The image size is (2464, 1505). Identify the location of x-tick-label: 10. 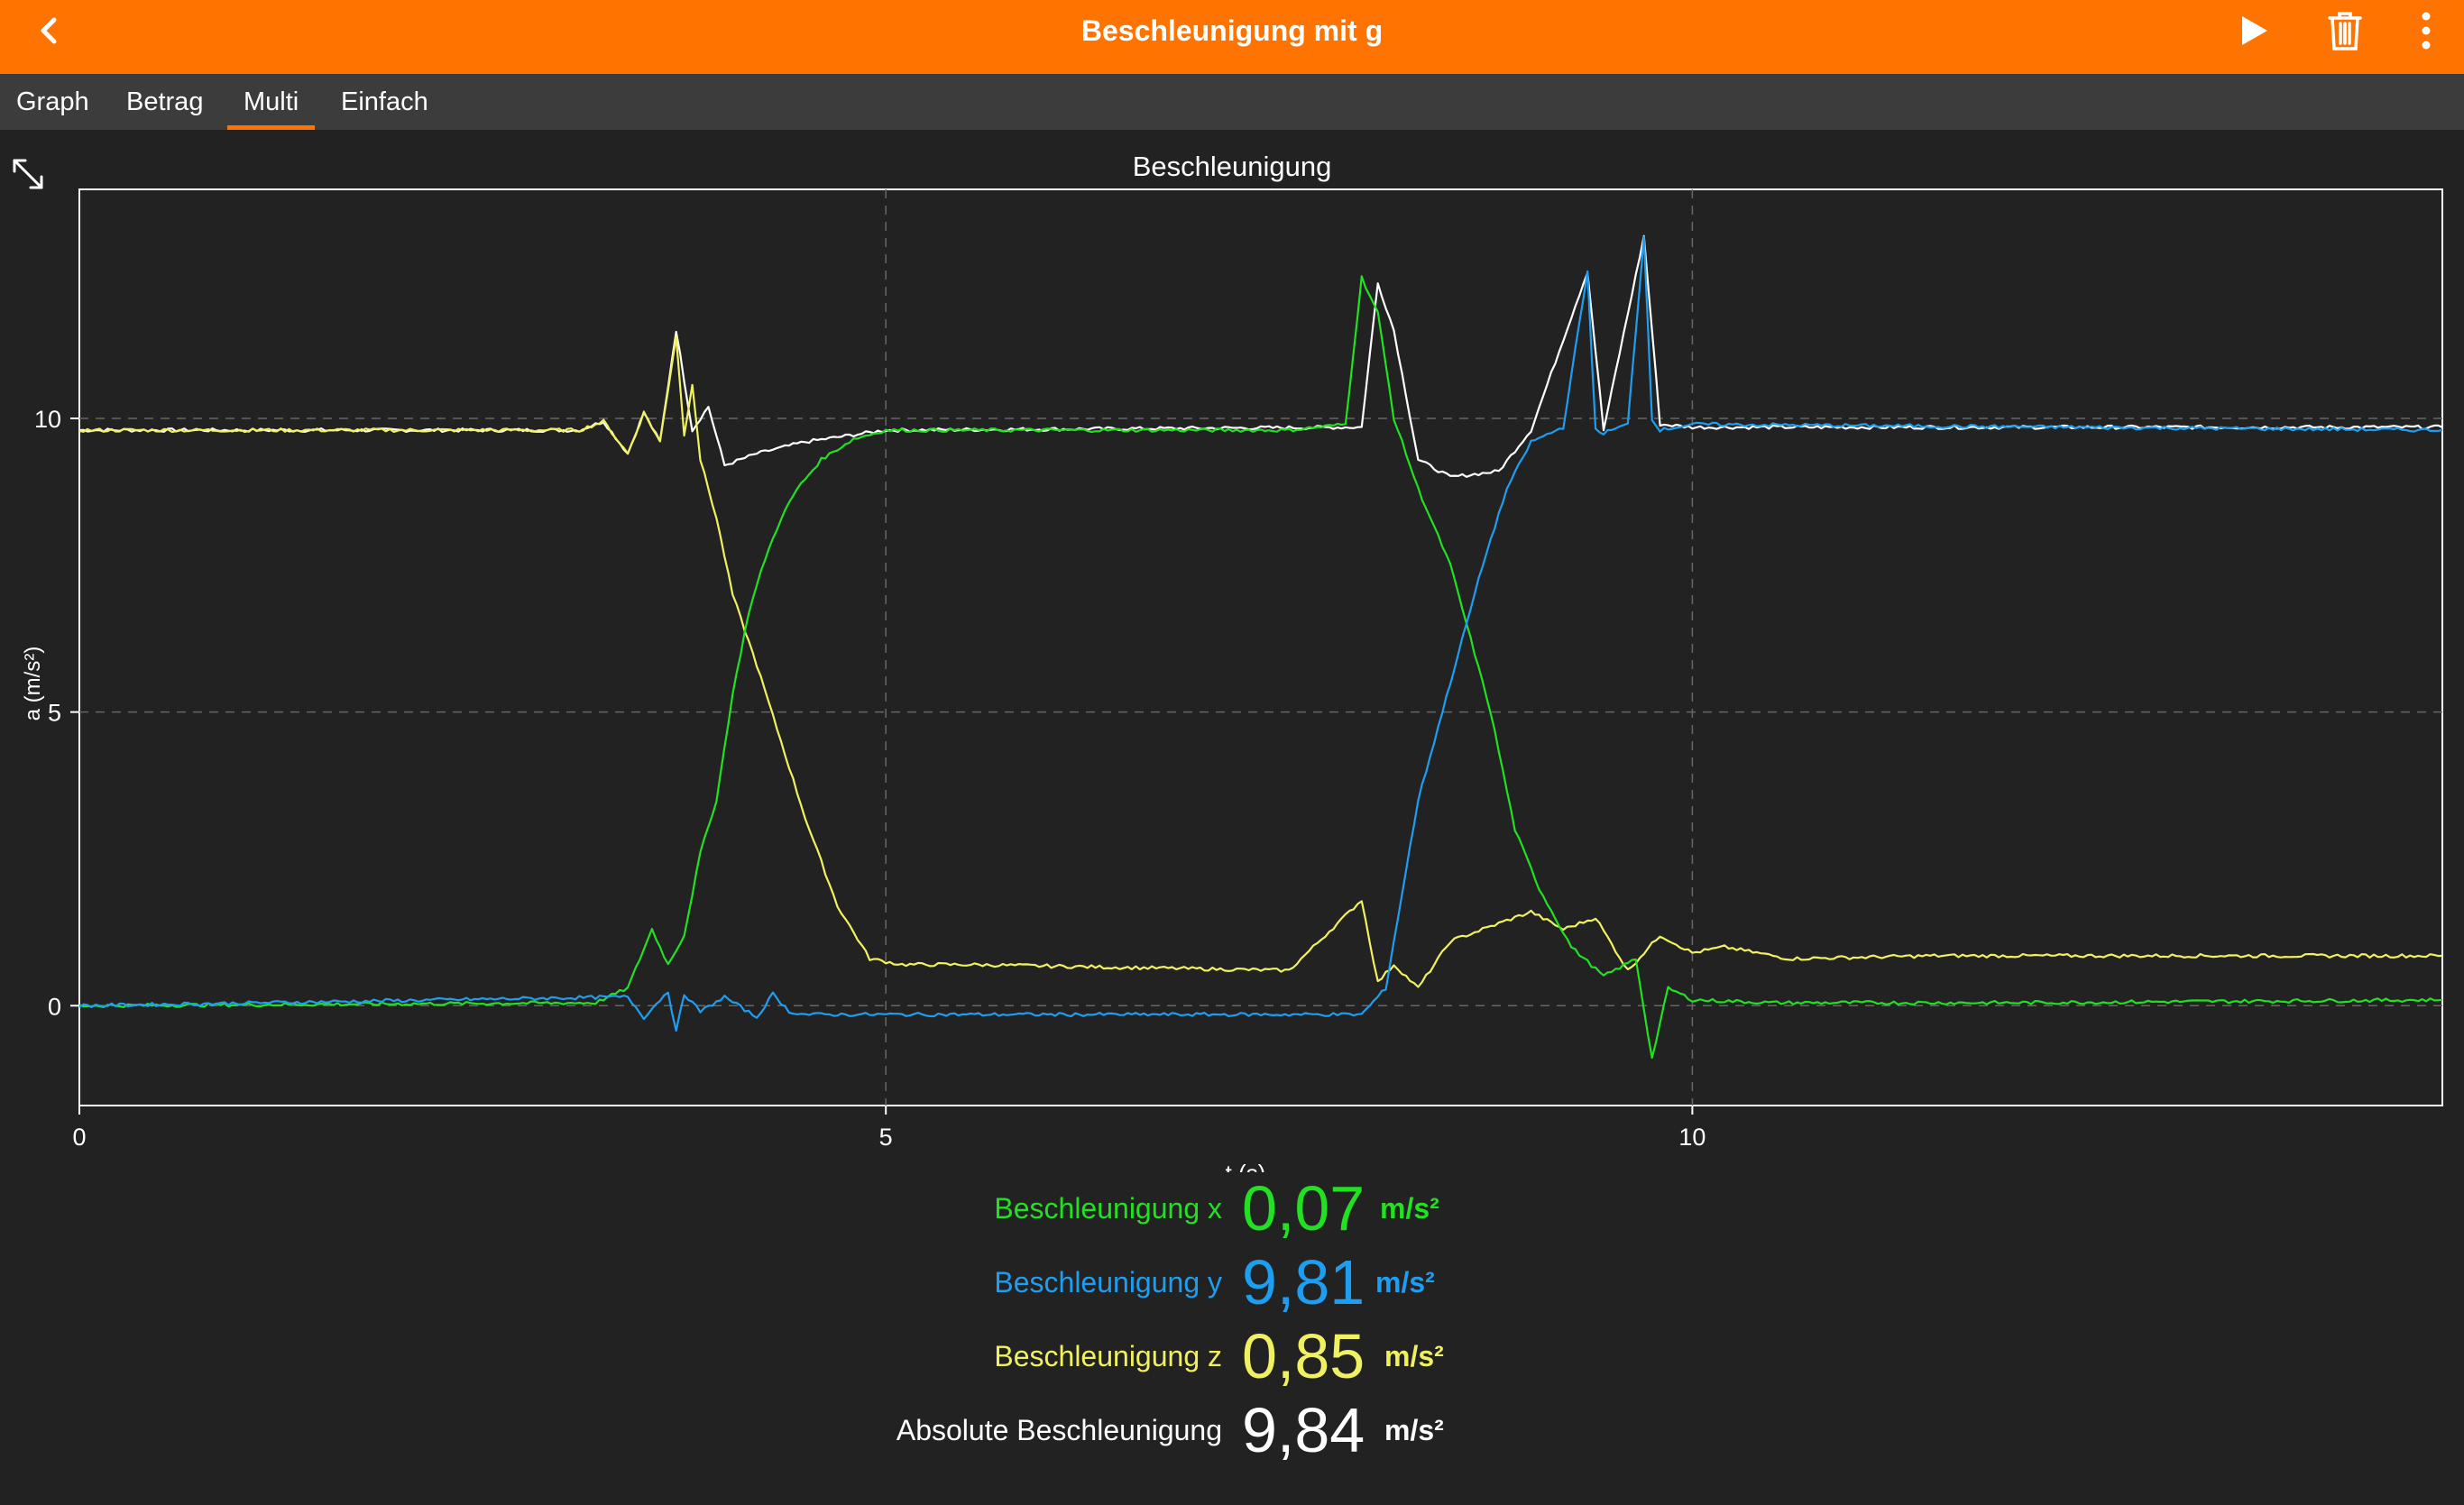
(1692, 1137).